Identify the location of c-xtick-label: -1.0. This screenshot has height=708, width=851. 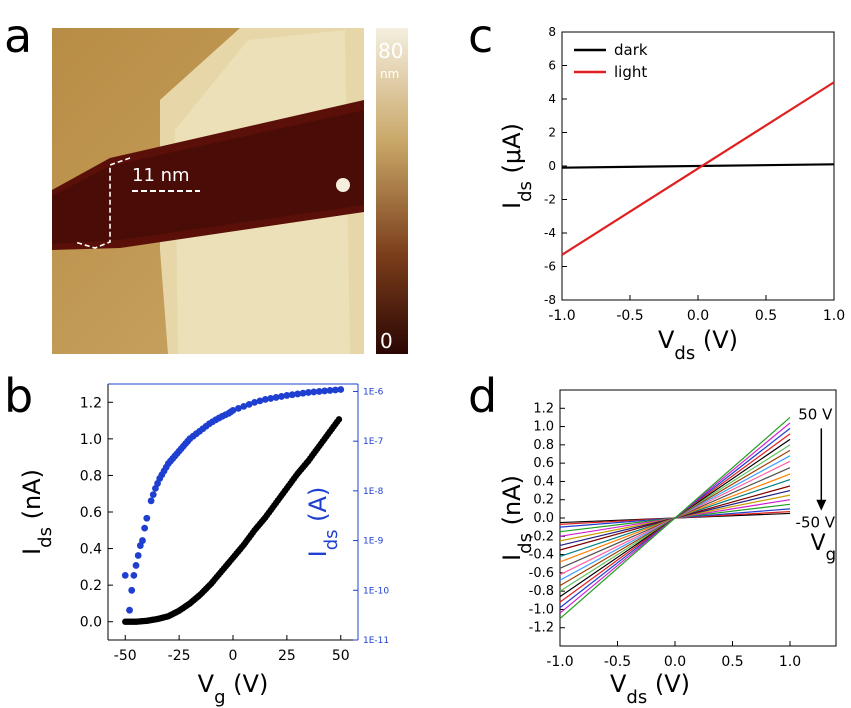
(561, 316).